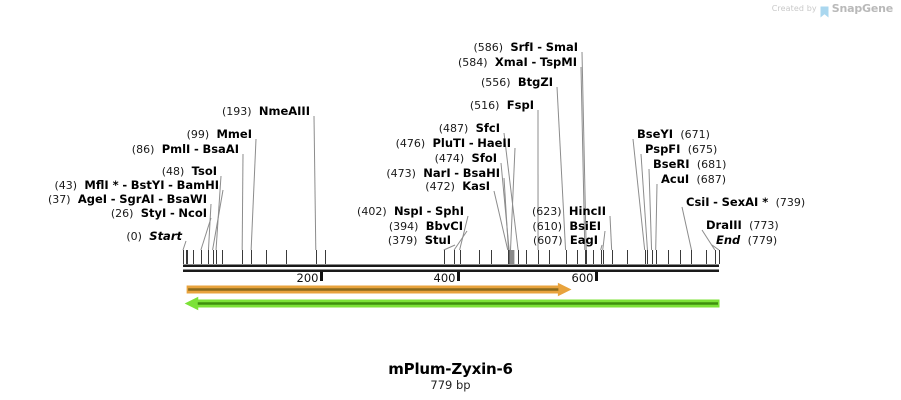  What do you see at coordinates (565, 241) in the screenshot?
I see `restriction-site-label: (607) EagI` at bounding box center [565, 241].